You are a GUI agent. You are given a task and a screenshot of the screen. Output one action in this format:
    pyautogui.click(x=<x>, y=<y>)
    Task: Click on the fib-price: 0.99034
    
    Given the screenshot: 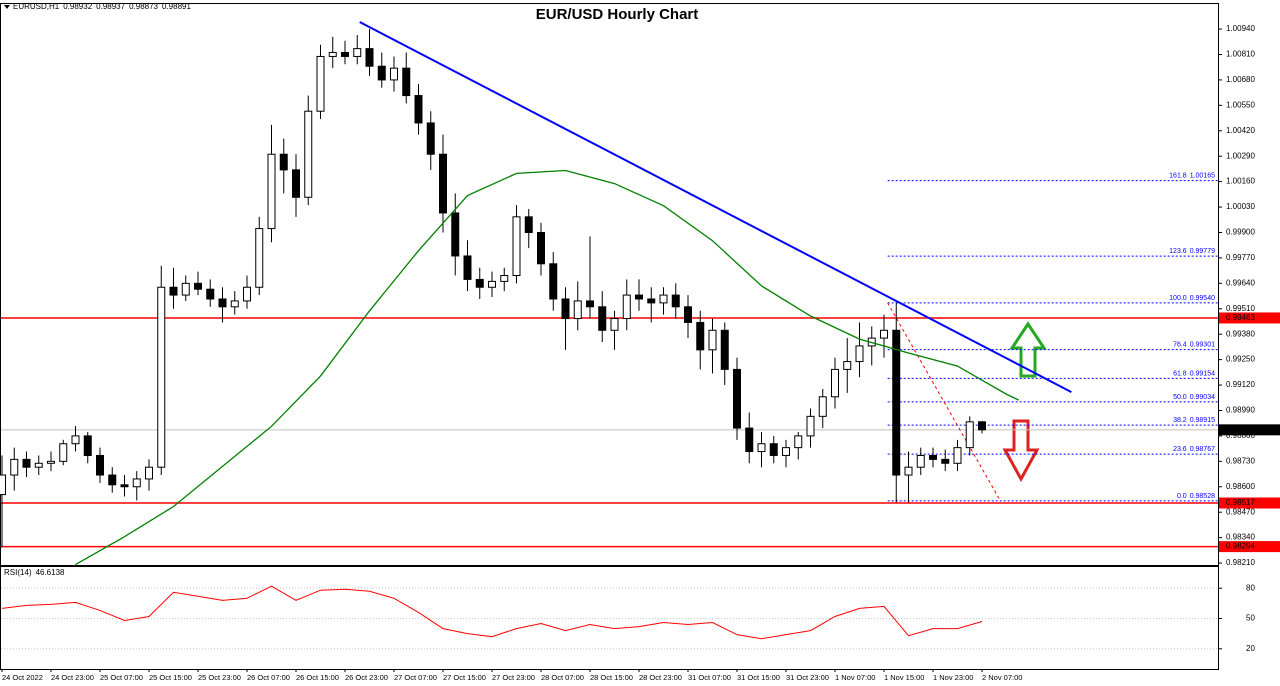 What is the action you would take?
    pyautogui.click(x=1202, y=397)
    